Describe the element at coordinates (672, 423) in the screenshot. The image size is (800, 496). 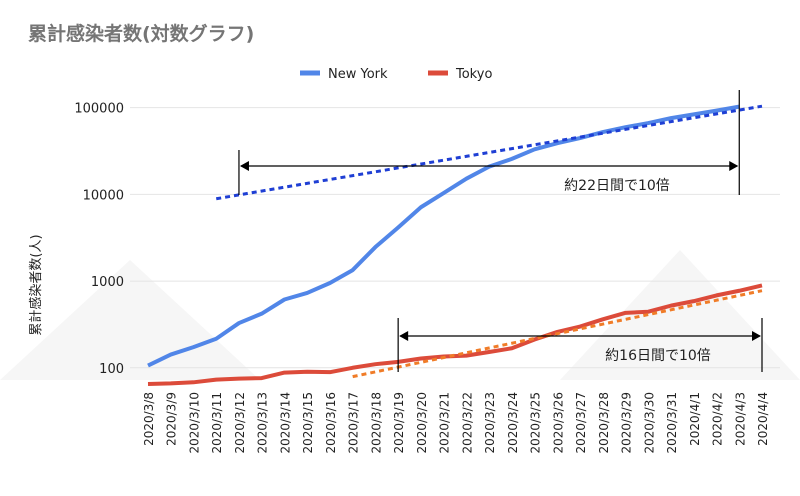
I see `x-tick-label: 2020/3/31` at that location.